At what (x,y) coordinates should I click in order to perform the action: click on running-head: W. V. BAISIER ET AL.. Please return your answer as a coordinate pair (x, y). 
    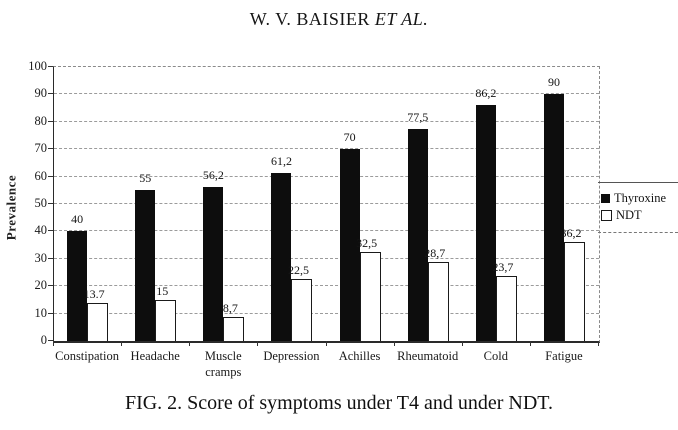
    Looking at the image, I should click on (339, 19).